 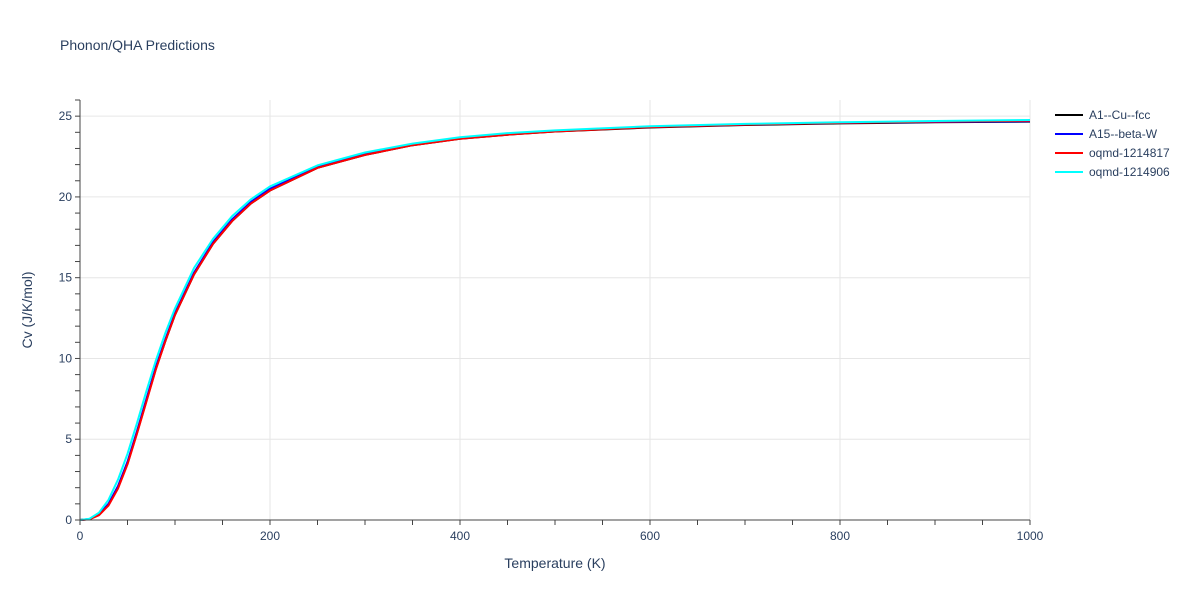 What do you see at coordinates (270, 536) in the screenshot?
I see `x-tick-label: 200` at bounding box center [270, 536].